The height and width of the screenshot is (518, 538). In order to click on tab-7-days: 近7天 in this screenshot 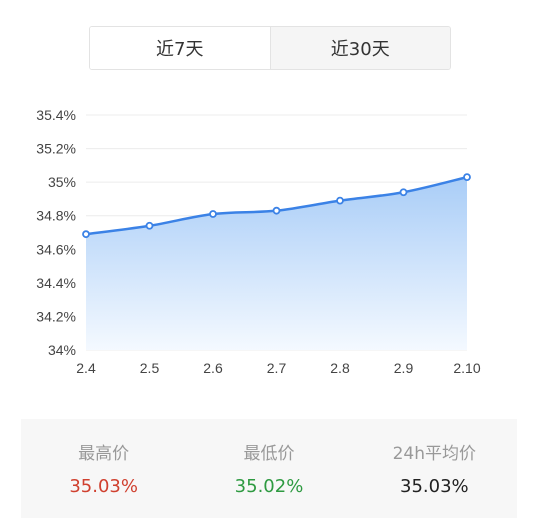, I will do `click(180, 48)`.